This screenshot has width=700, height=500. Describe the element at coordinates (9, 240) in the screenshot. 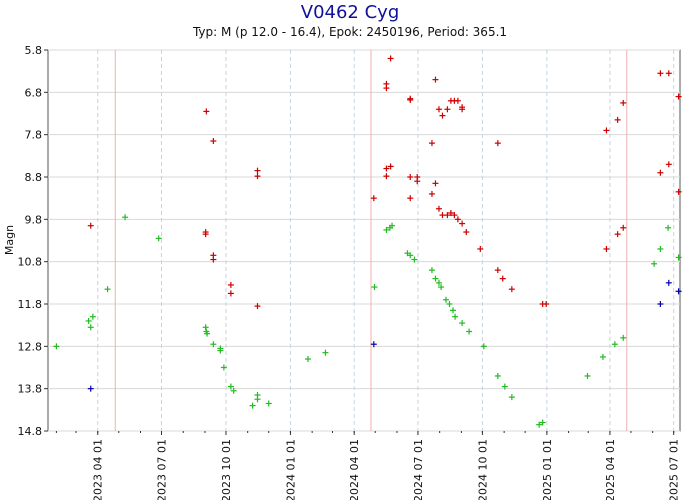

I see `y-axis-label: Magn` at that location.